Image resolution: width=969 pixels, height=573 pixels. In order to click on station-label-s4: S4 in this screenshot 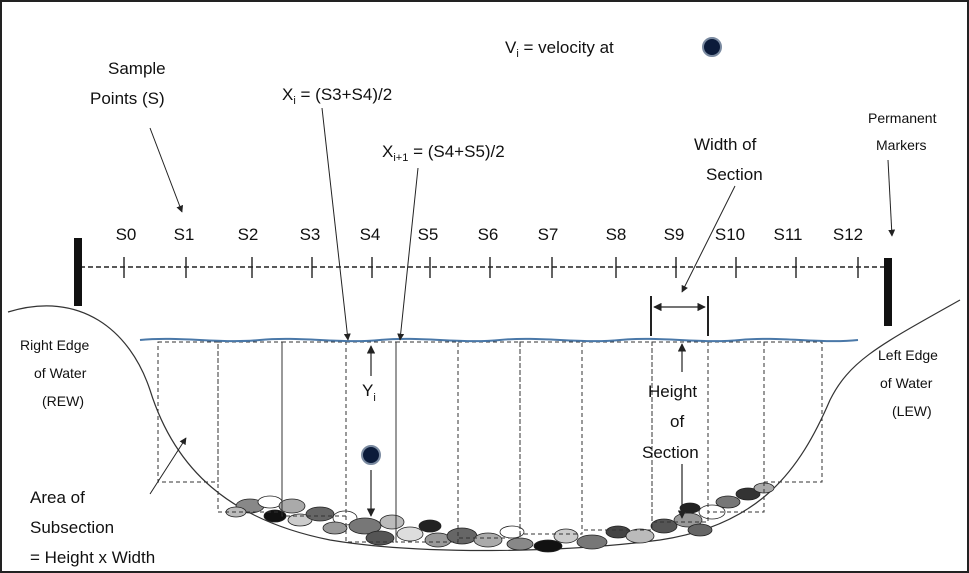, I will do `click(370, 234)`.